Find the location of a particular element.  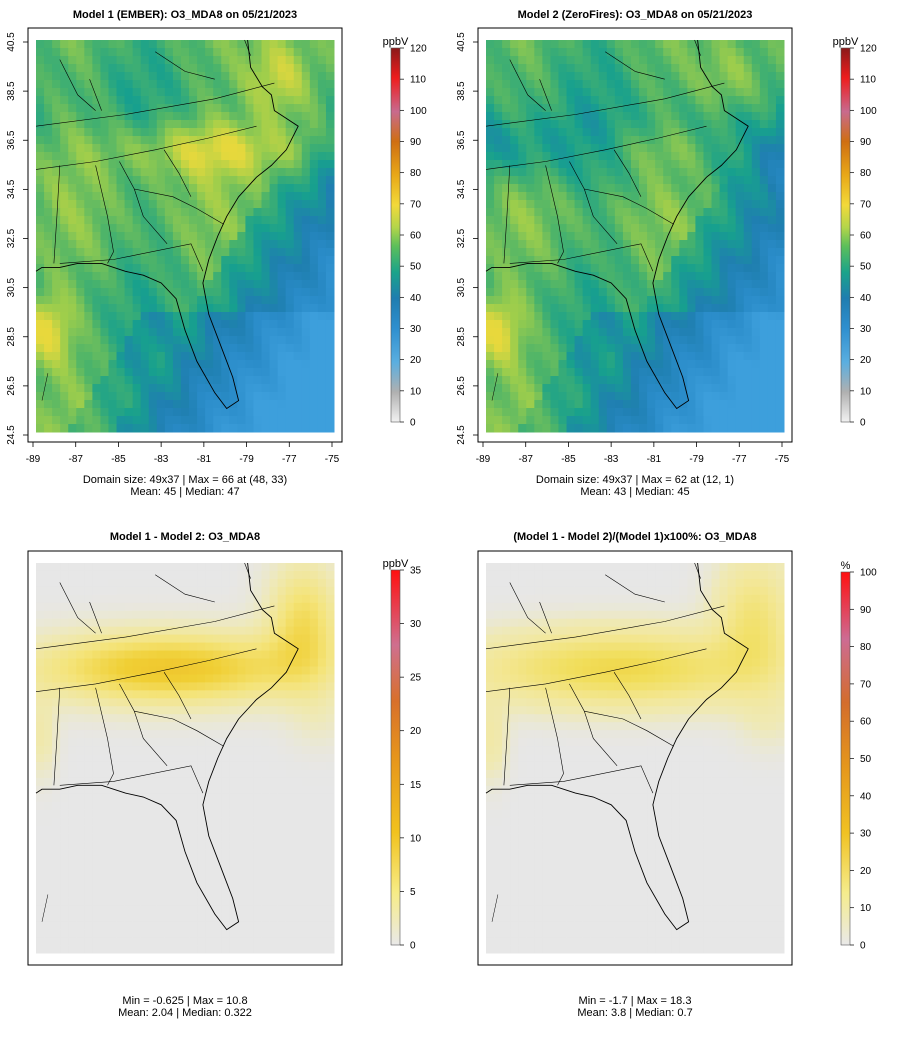

state-border is located at coordinates (155, 104).